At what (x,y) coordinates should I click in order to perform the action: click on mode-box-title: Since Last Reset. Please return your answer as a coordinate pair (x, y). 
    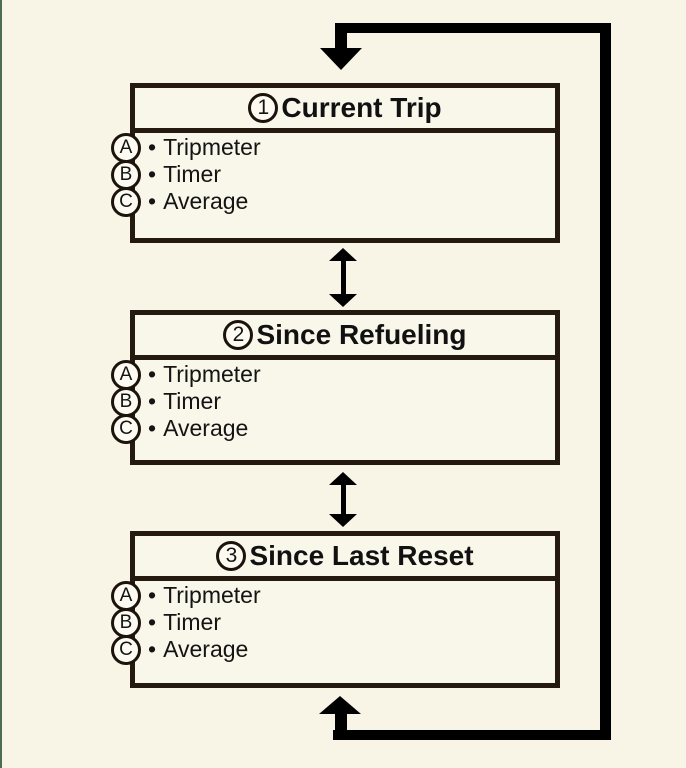
    Looking at the image, I should click on (361, 555).